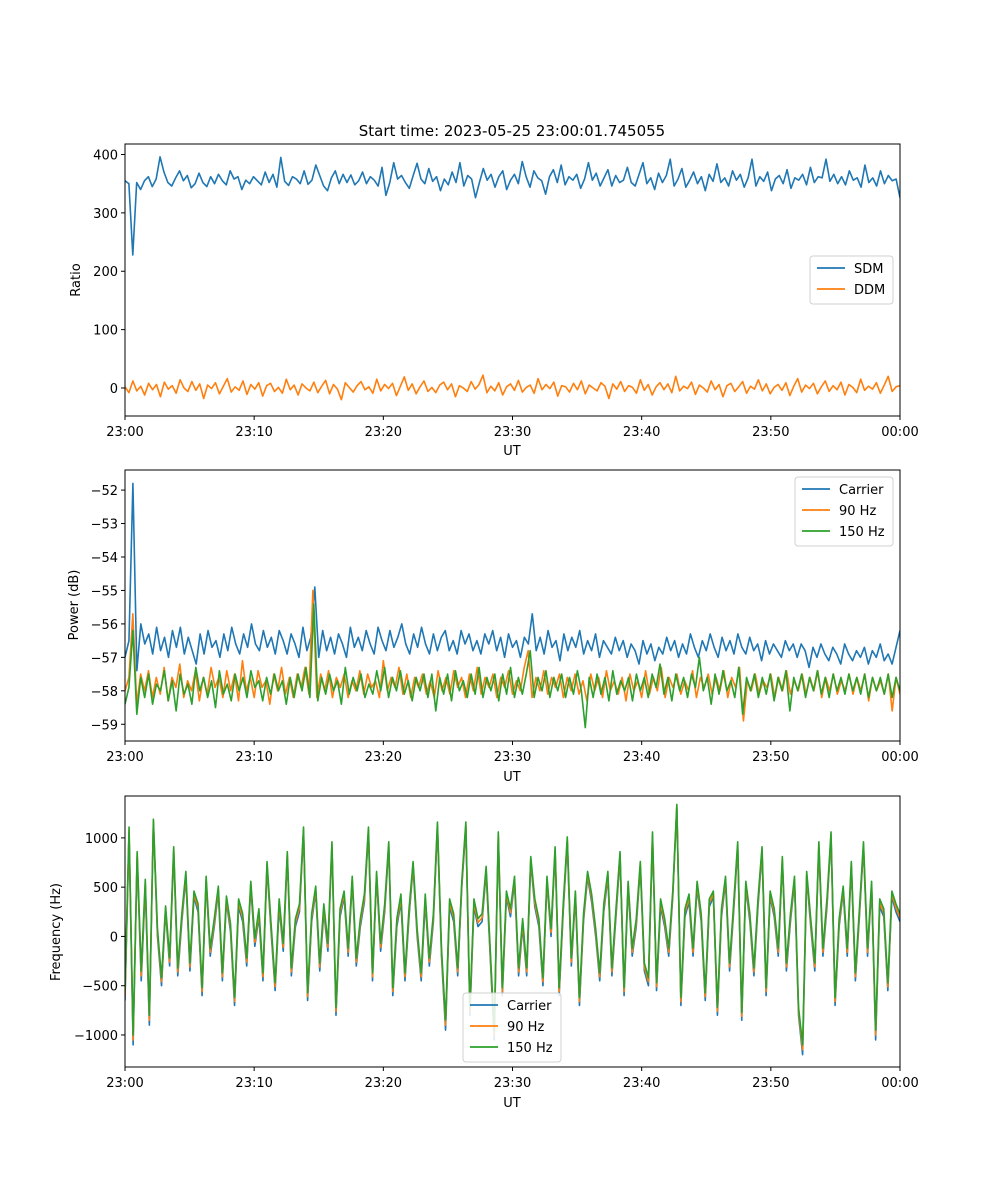 The height and width of the screenshot is (1200, 1000). Describe the element at coordinates (74, 605) in the screenshot. I see `y-axis-label-power: Power (dB)` at that location.